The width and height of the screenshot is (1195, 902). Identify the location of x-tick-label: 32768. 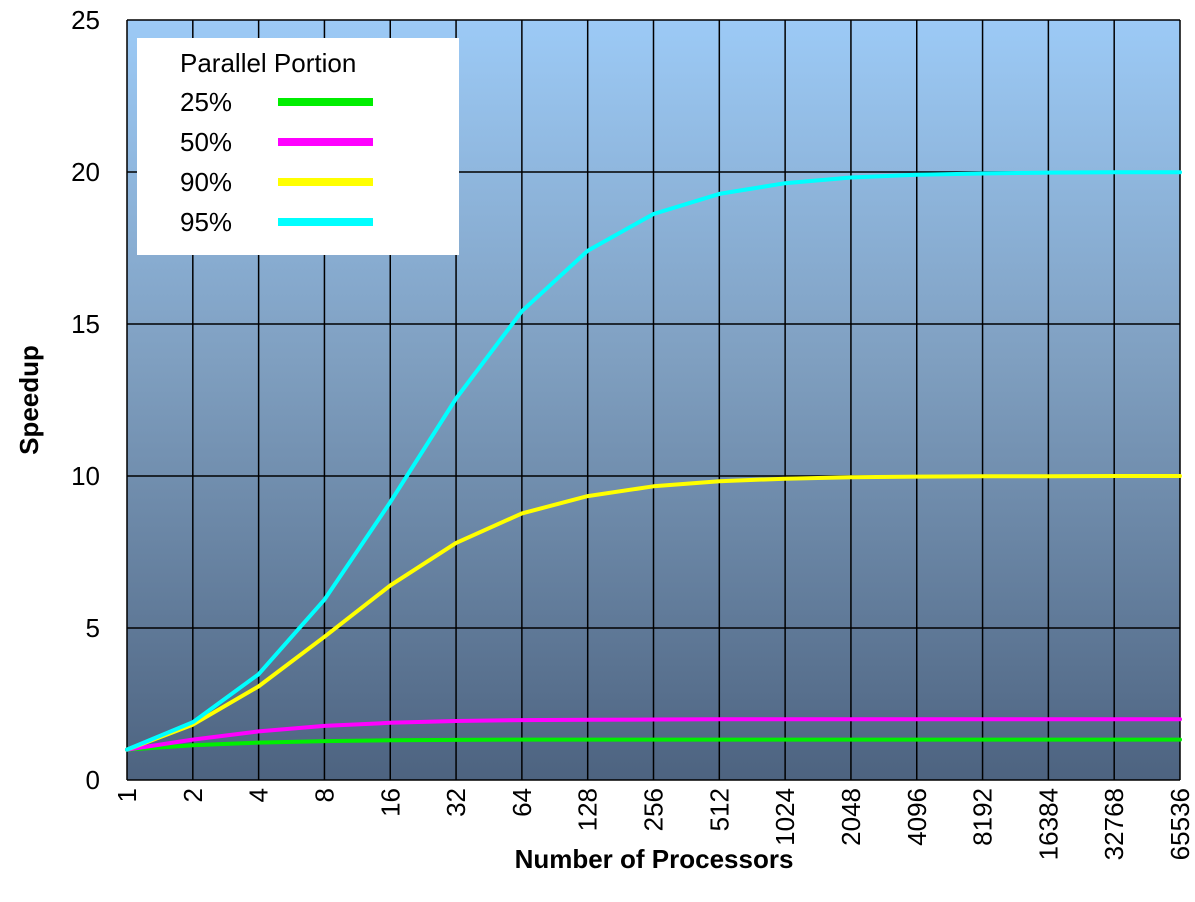
(1114, 824).